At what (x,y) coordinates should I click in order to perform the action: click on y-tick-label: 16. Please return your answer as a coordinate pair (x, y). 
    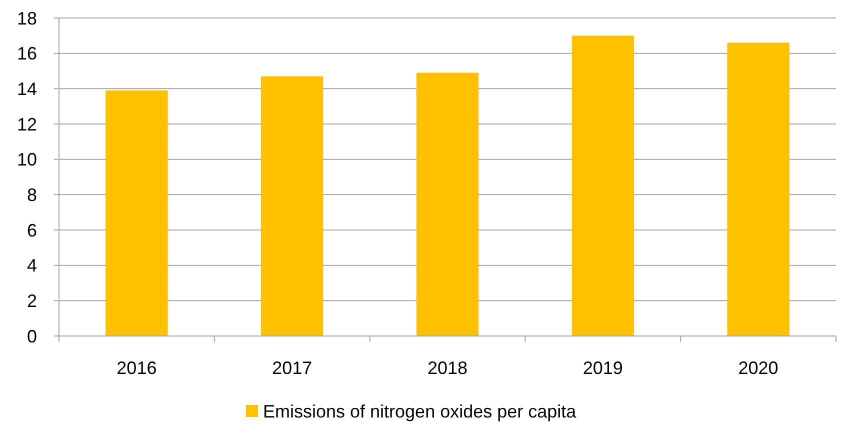
    Looking at the image, I should click on (26, 54).